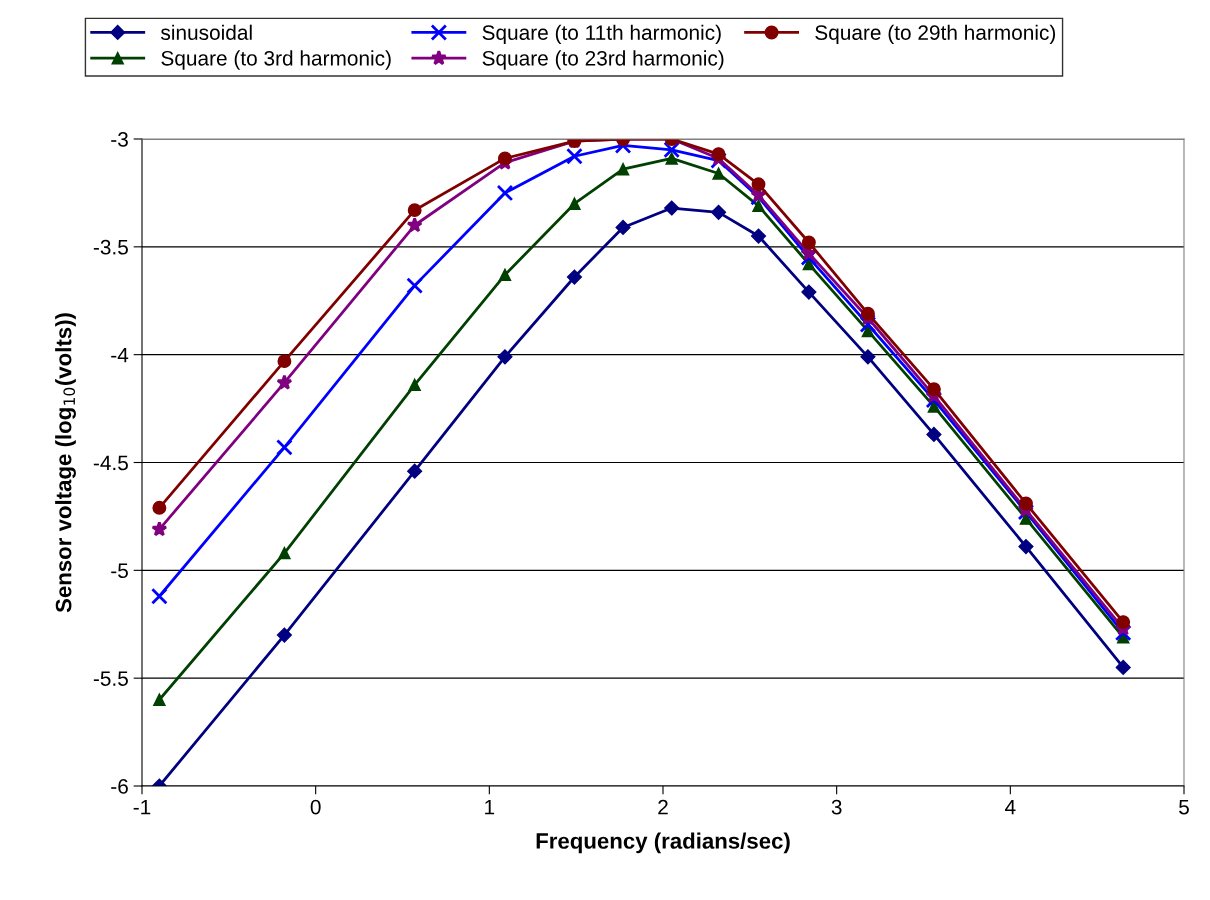 Image resolution: width=1210 pixels, height=900 pixels. I want to click on x-tick-label: 5, so click(1184, 807).